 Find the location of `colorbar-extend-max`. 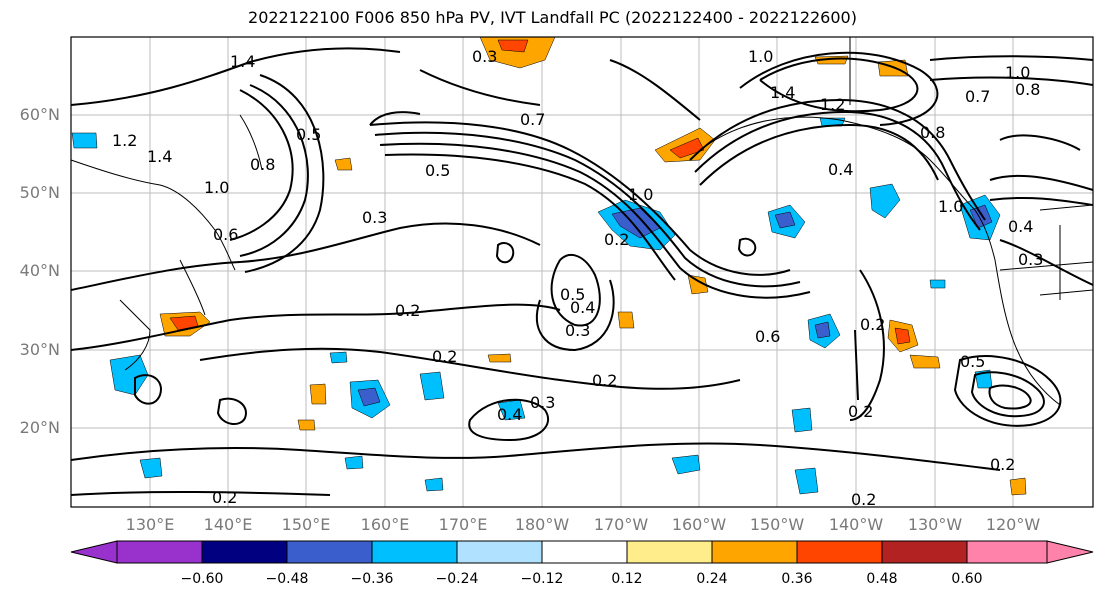

colorbar-extend-max is located at coordinates (1070, 552).